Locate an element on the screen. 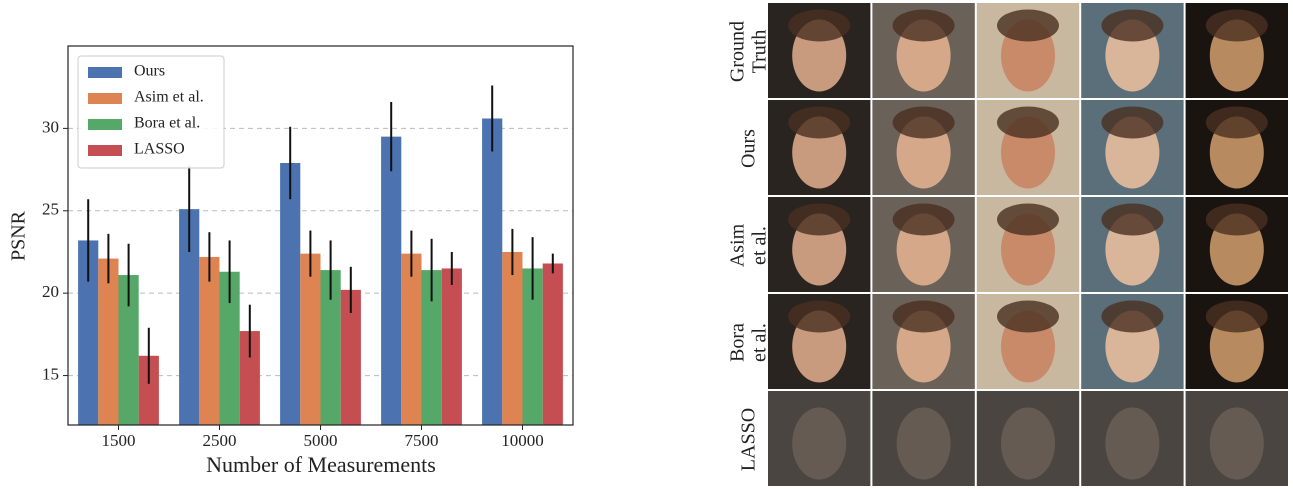 The image size is (1293, 489). row-label: Asim is located at coordinates (738, 245).